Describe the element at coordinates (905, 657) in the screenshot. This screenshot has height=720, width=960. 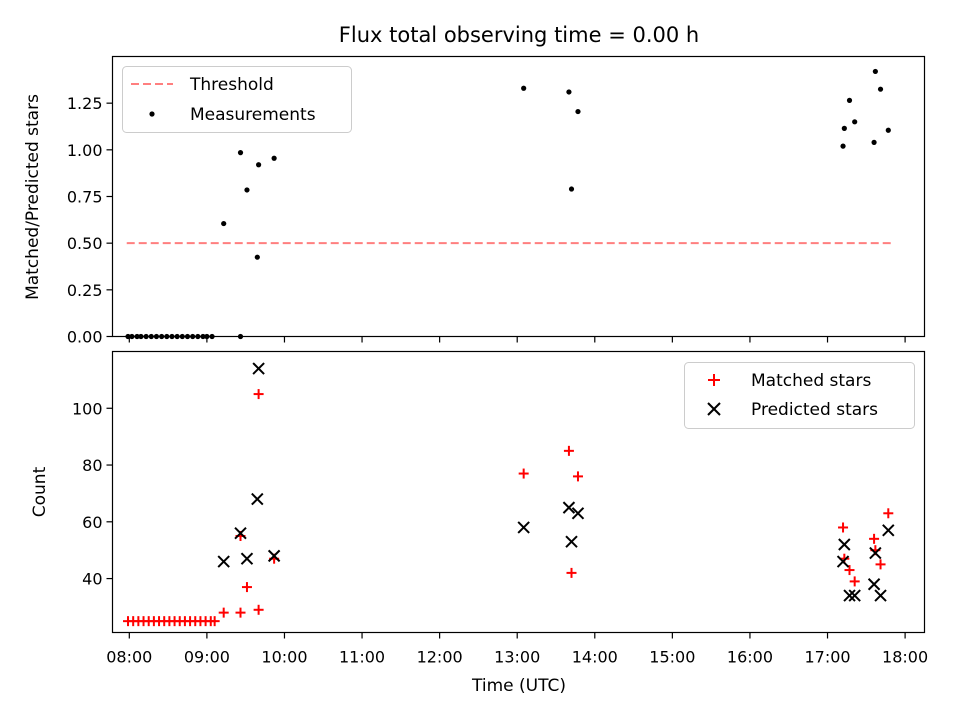
I see `bottom-x-tick-label: 18:00` at that location.